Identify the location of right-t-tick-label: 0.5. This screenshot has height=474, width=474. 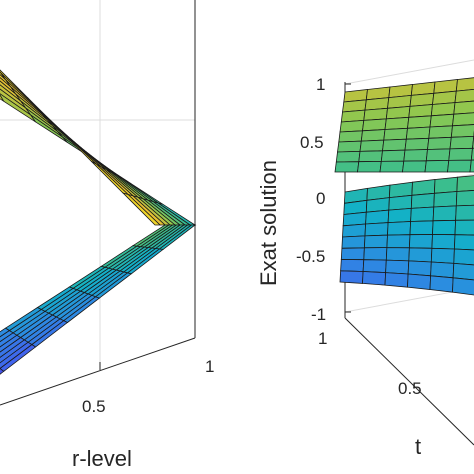
(410, 388).